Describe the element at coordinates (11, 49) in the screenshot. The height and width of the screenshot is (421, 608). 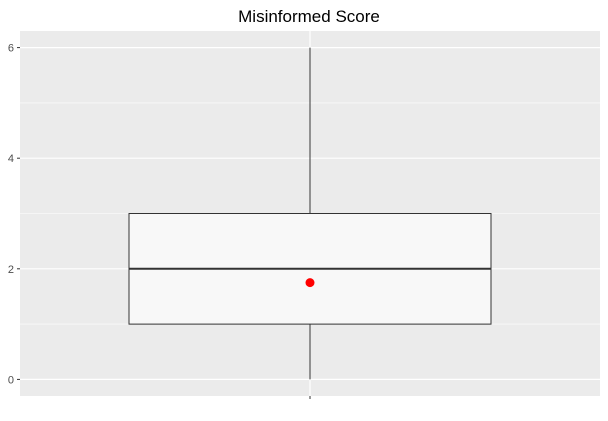
I see `y-tick-label: 6` at that location.